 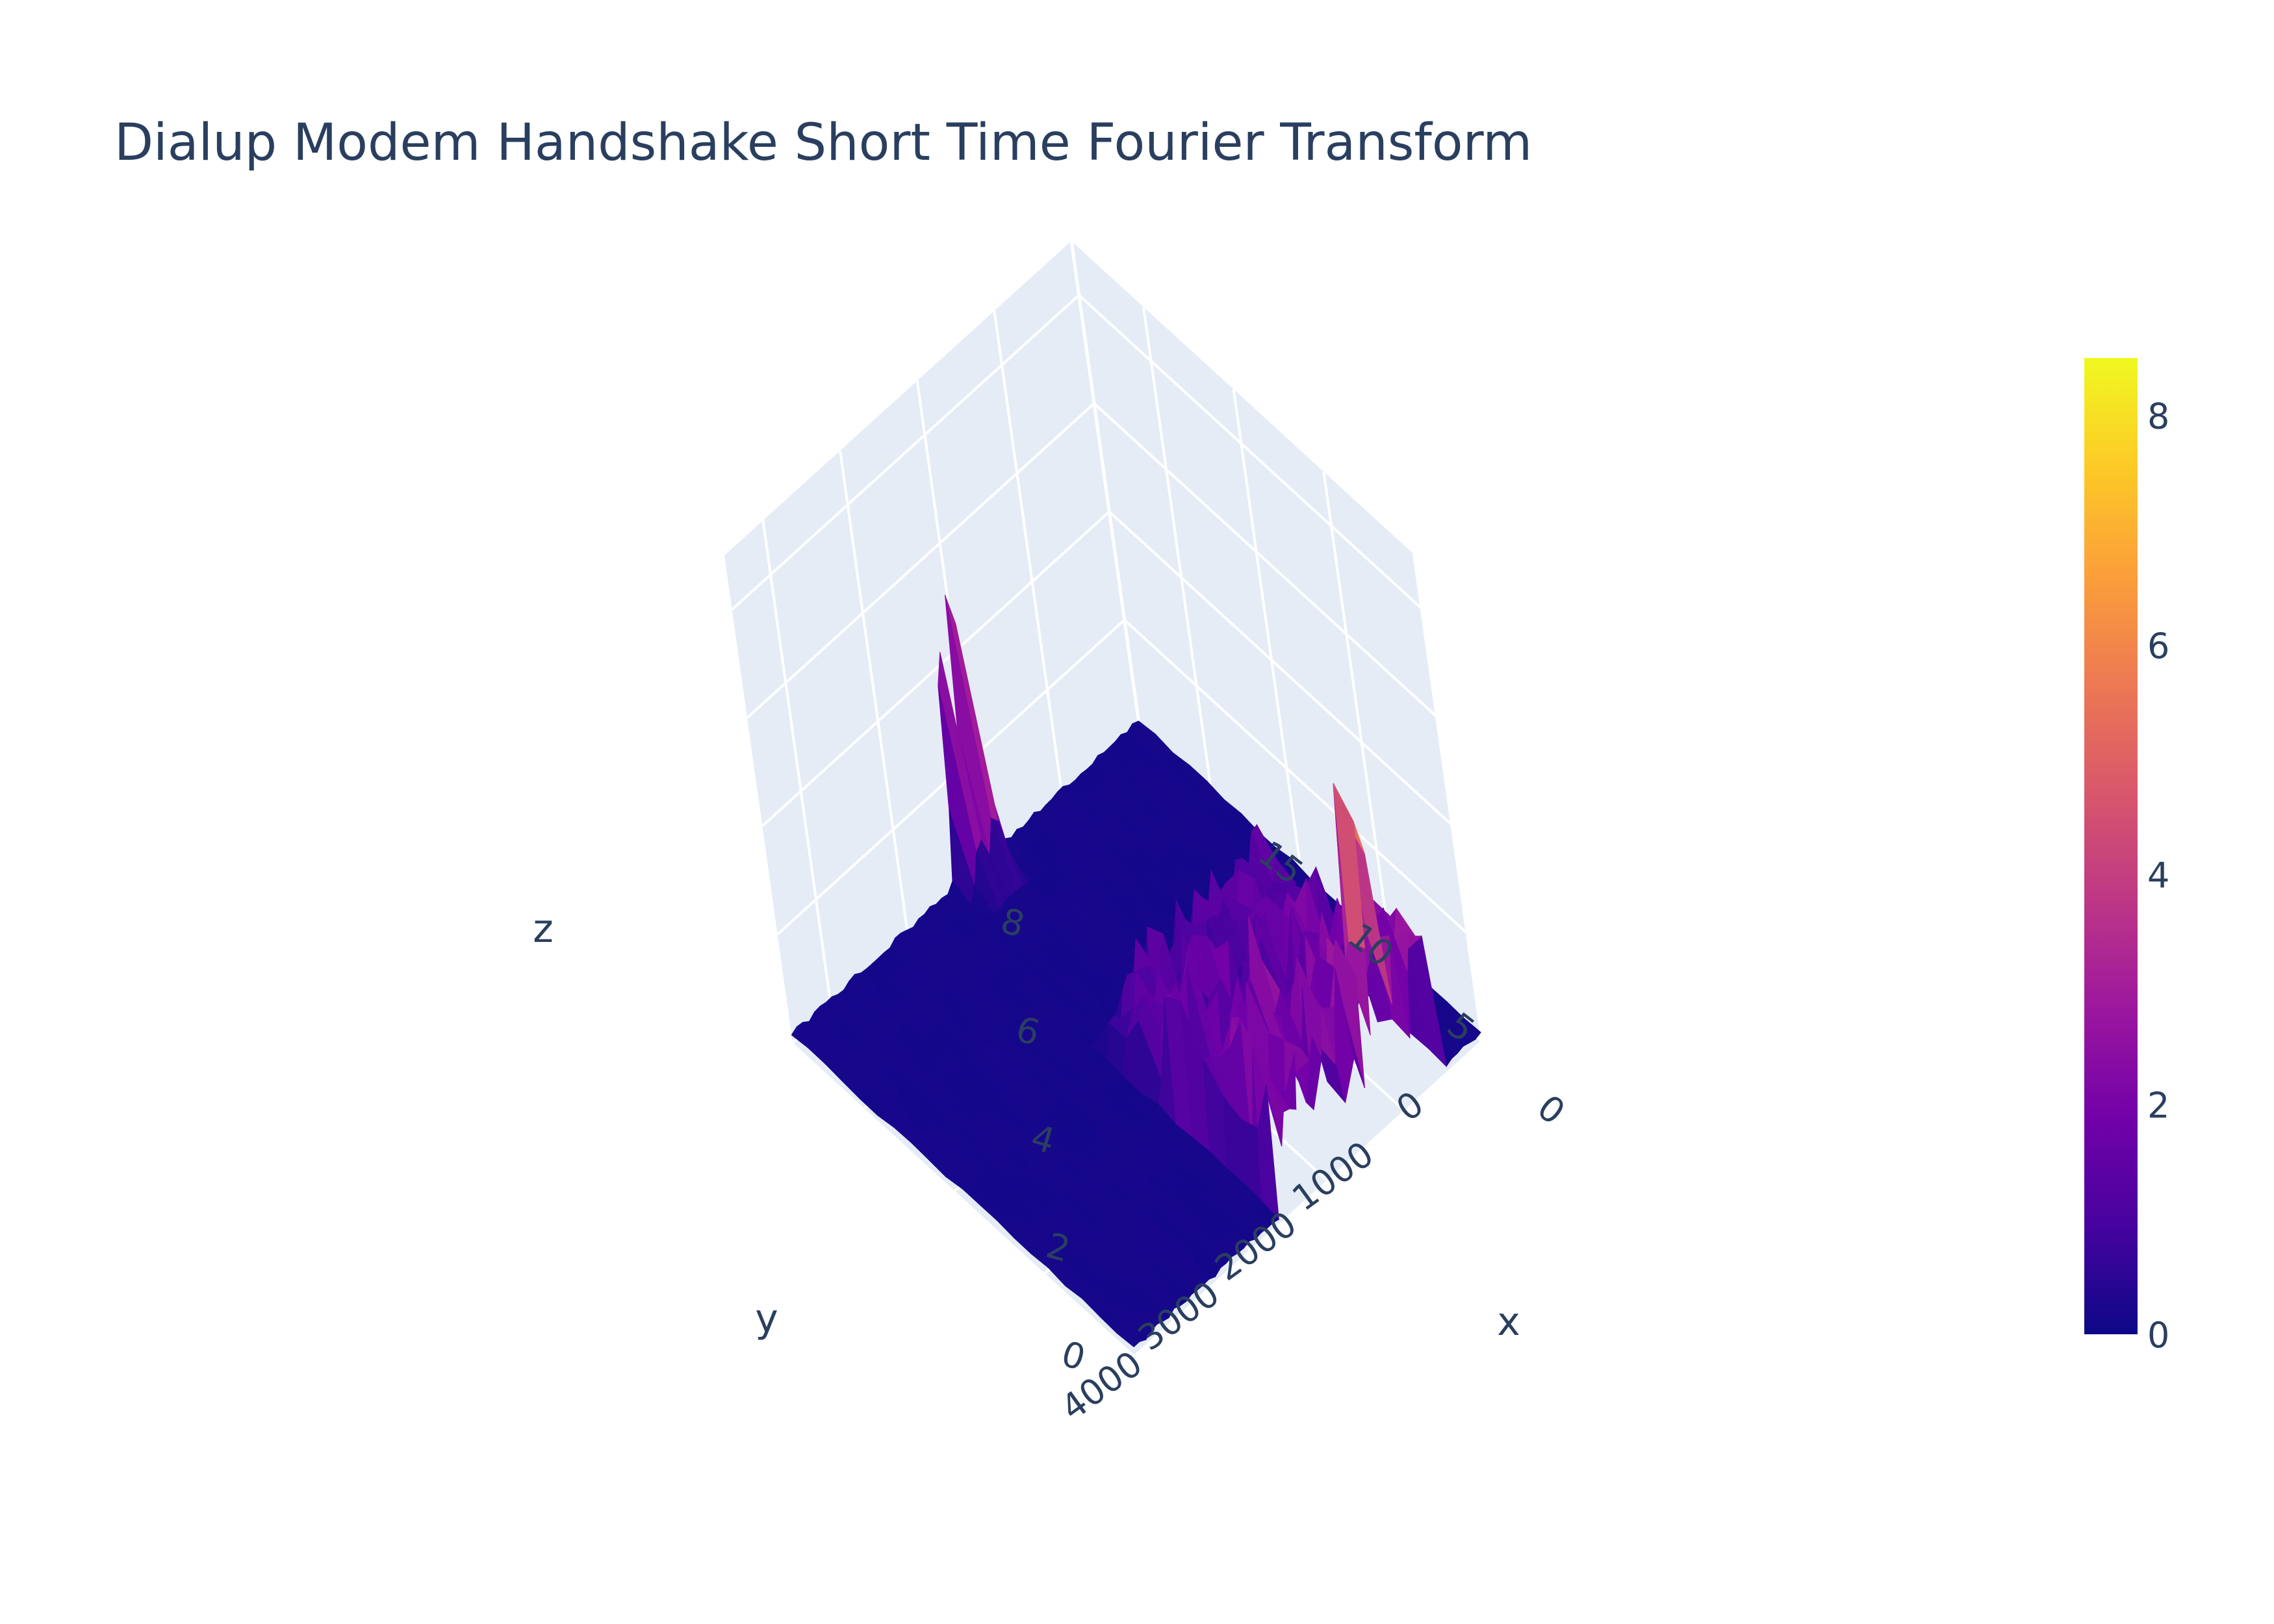 What do you see at coordinates (1508, 1322) in the screenshot?
I see `x-axis-title: x` at bounding box center [1508, 1322].